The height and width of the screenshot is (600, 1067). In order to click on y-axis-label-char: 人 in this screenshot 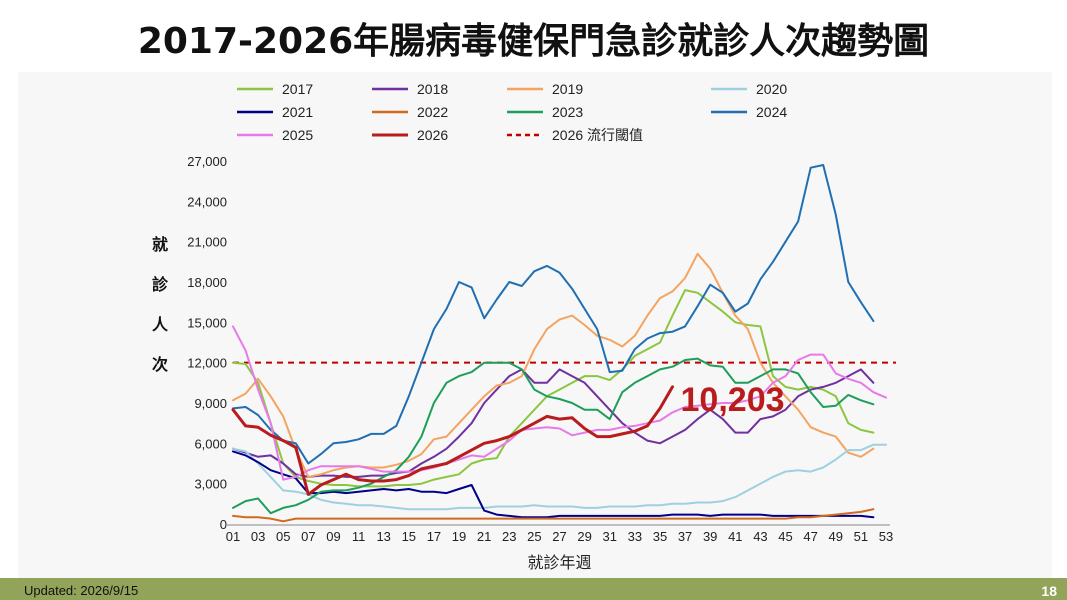, I will do `click(160, 324)`.